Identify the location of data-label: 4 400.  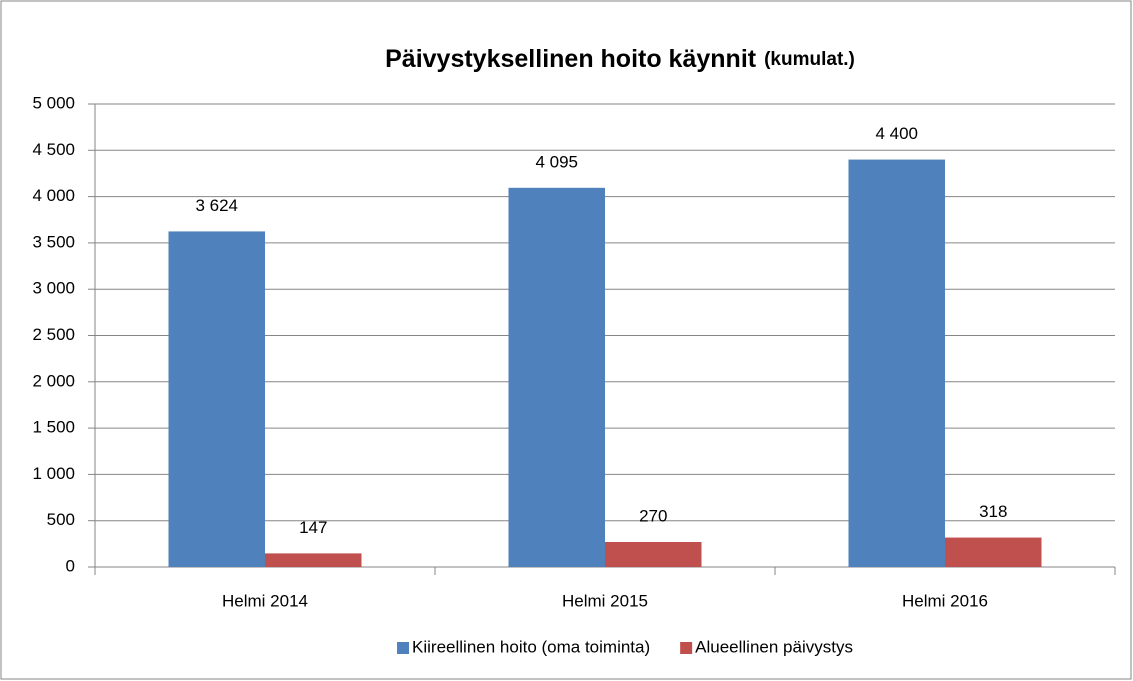
(896, 133).